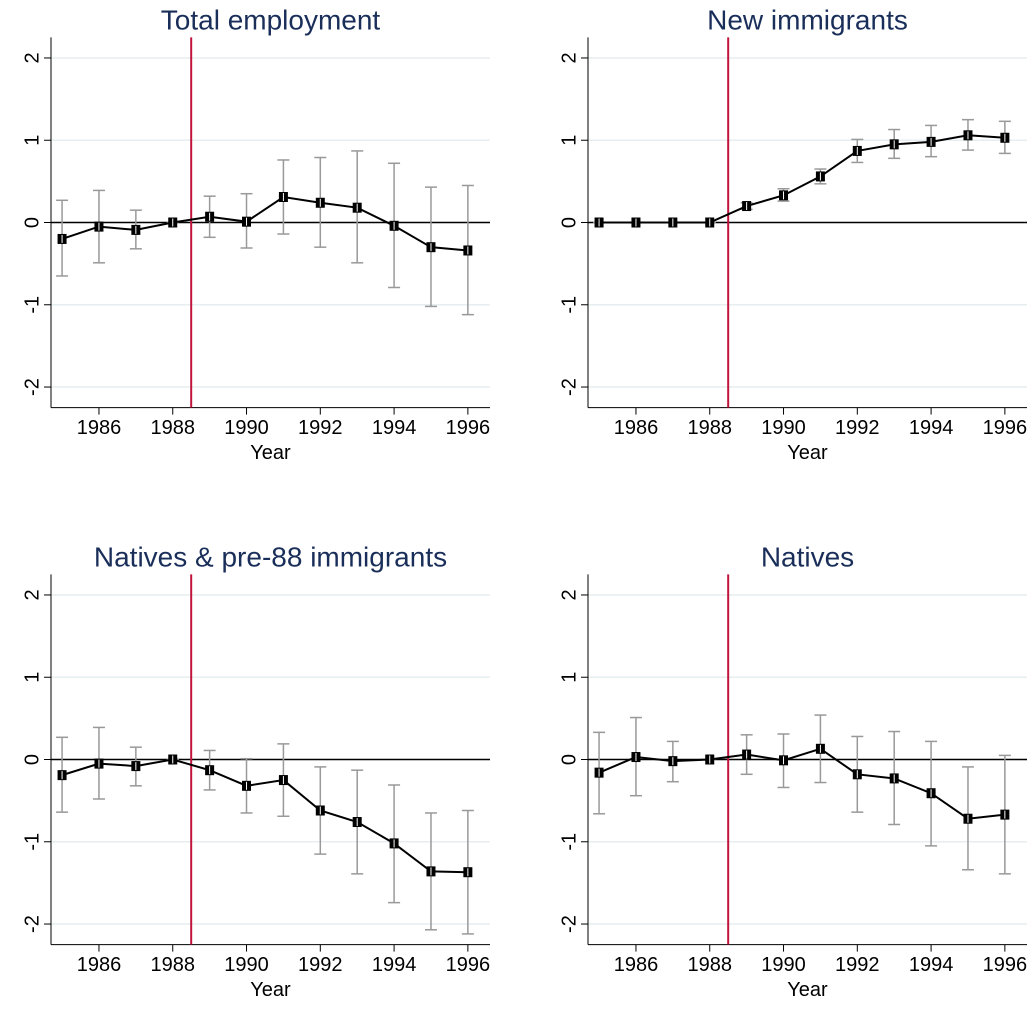  What do you see at coordinates (270, 556) in the screenshot?
I see `panel-title: Natives & pre-88 immigrants` at bounding box center [270, 556].